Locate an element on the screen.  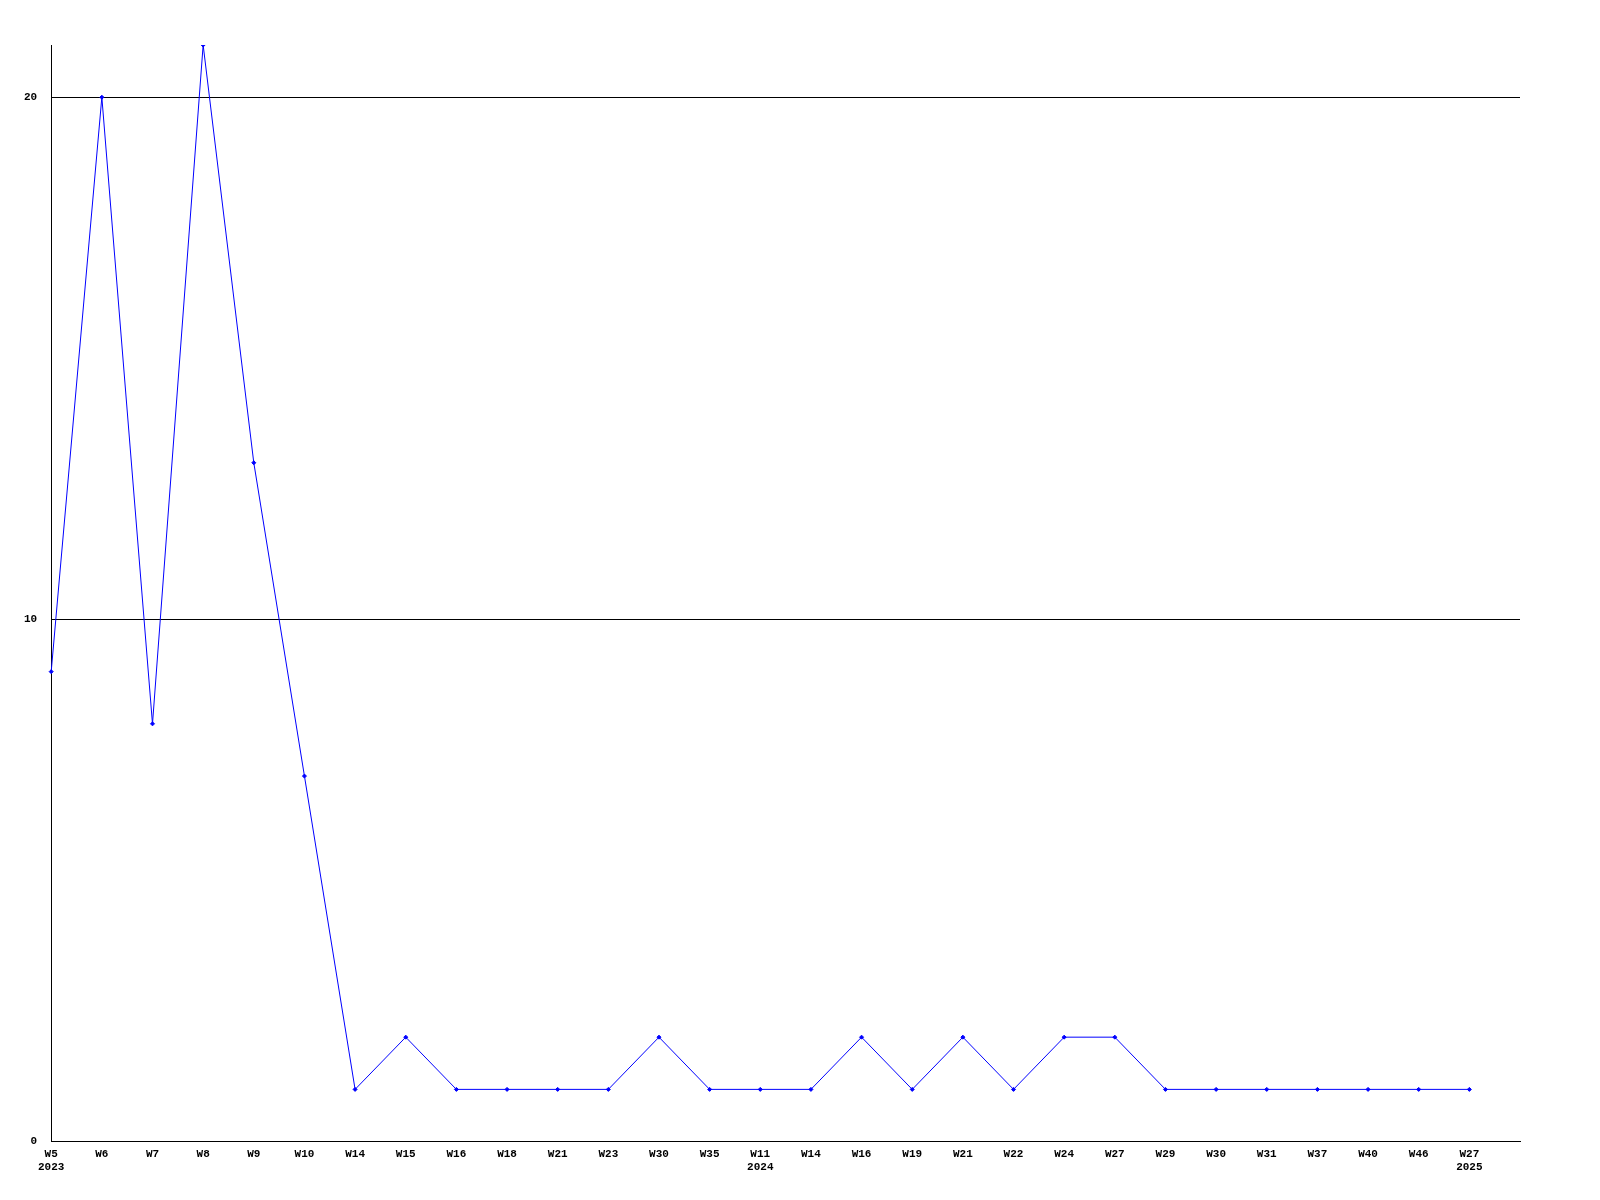
x-tick-label: W46 is located at coordinates (1418, 1153).